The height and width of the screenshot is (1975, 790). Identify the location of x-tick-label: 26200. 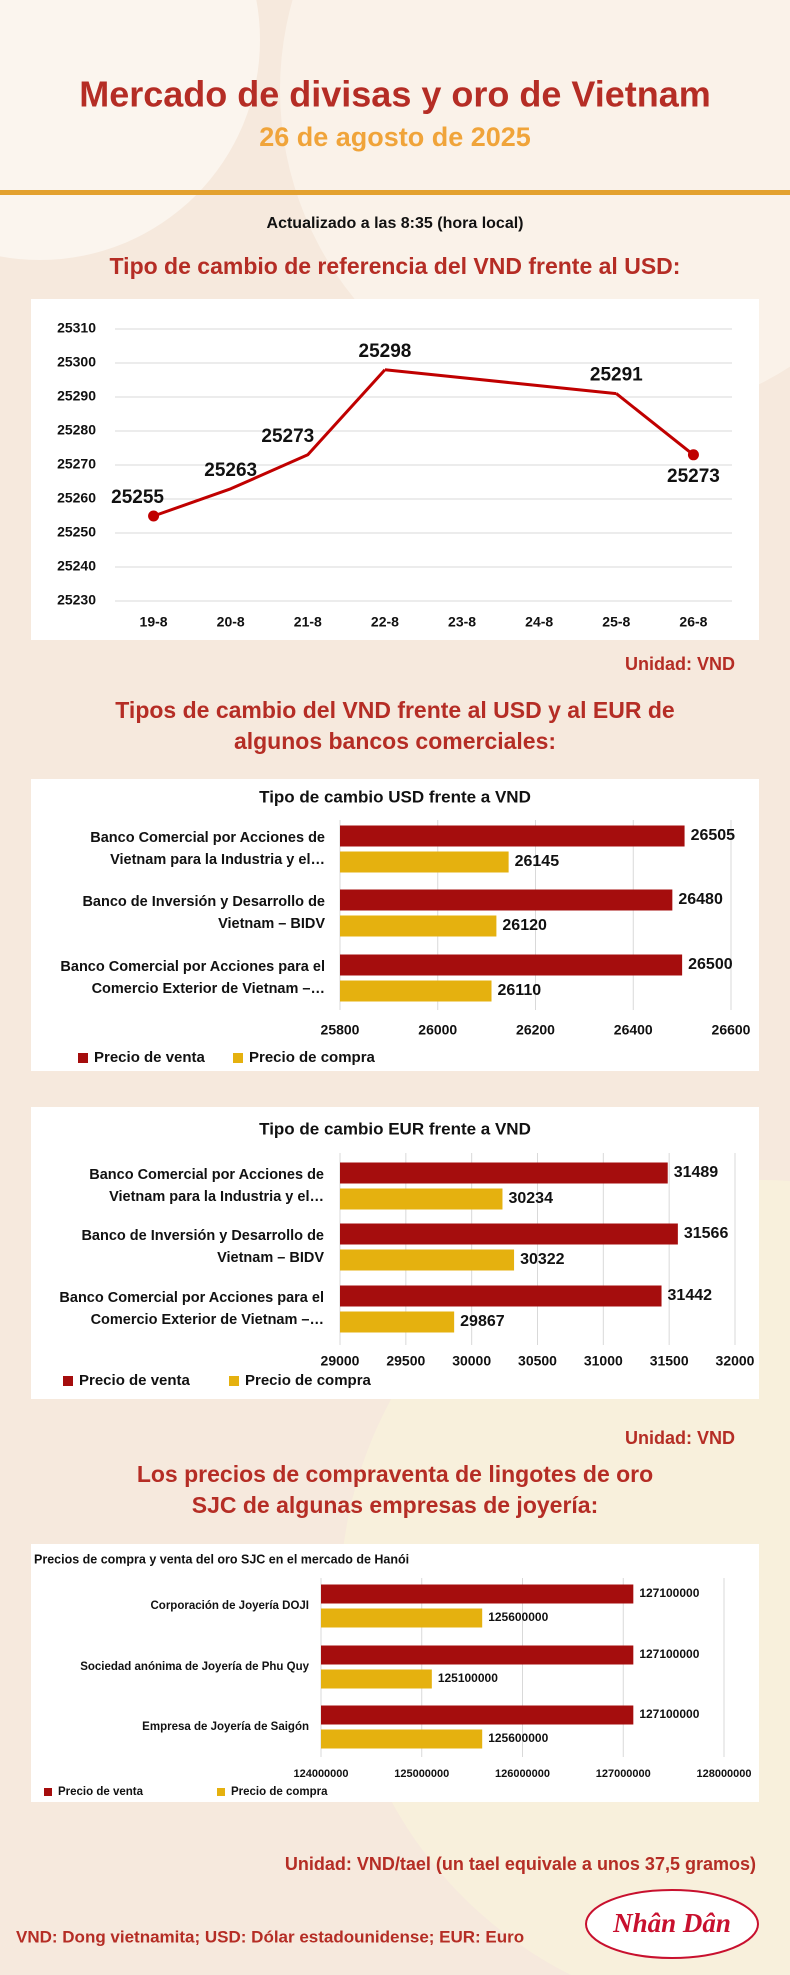
(535, 1030).